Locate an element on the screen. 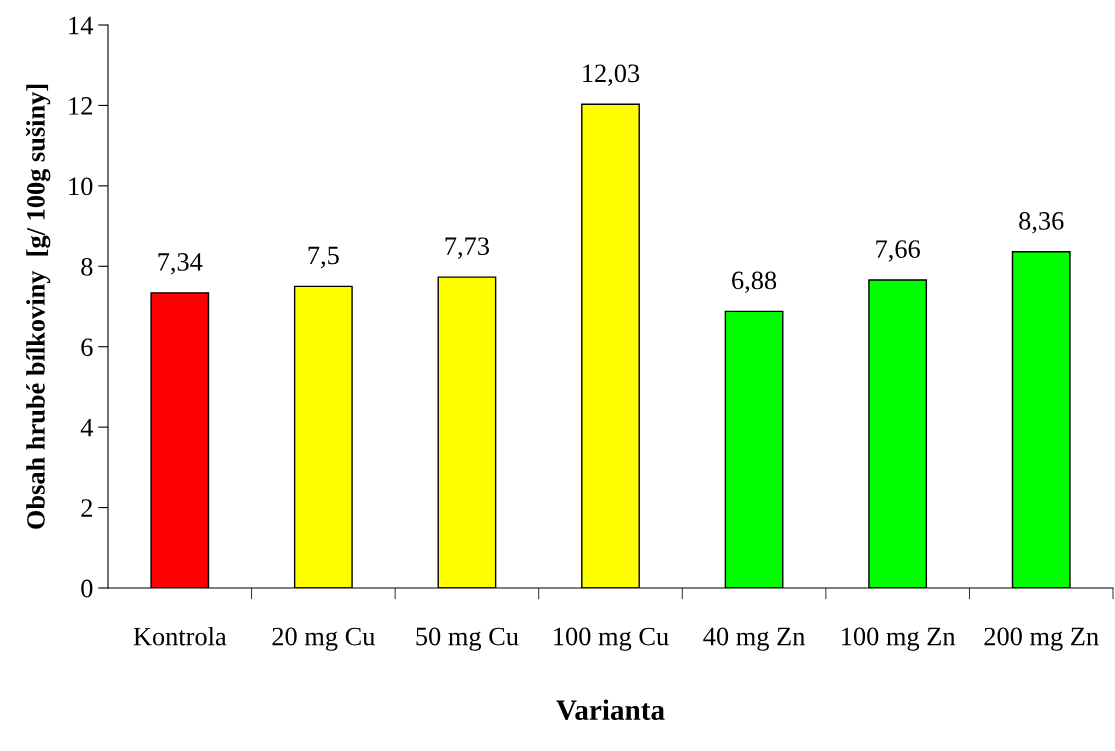 The height and width of the screenshot is (751, 1115). x-tick-label: 40 mg Zn is located at coordinates (754, 639).